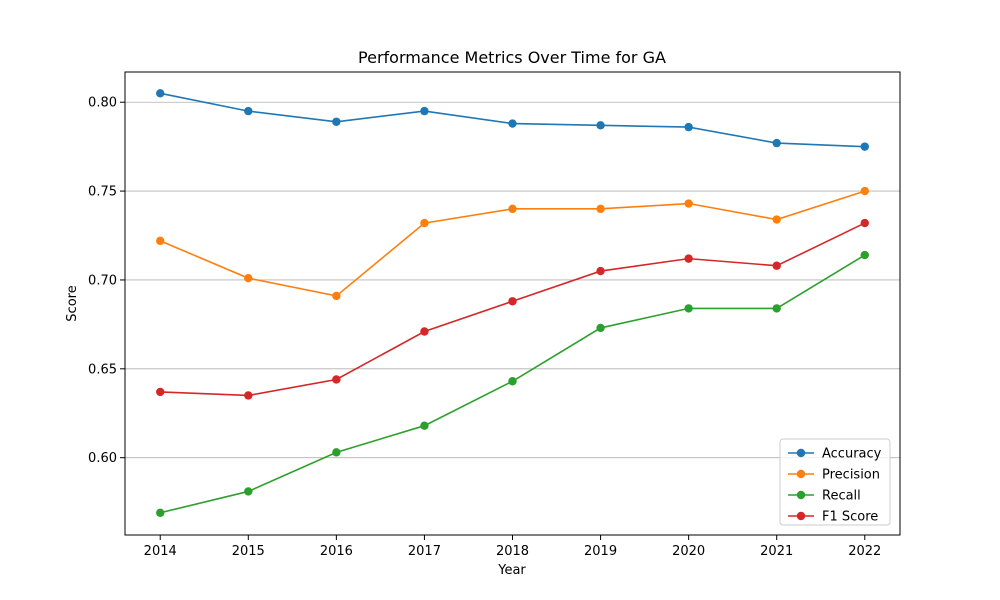 The width and height of the screenshot is (1000, 600). Describe the element at coordinates (102, 458) in the screenshot. I see `y-tick-label: 0.60` at that location.